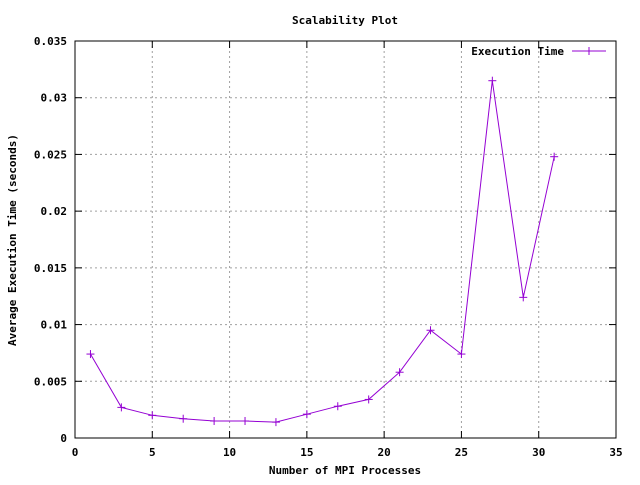  I want to click on y-tick-label: 0.015, so click(50, 268).